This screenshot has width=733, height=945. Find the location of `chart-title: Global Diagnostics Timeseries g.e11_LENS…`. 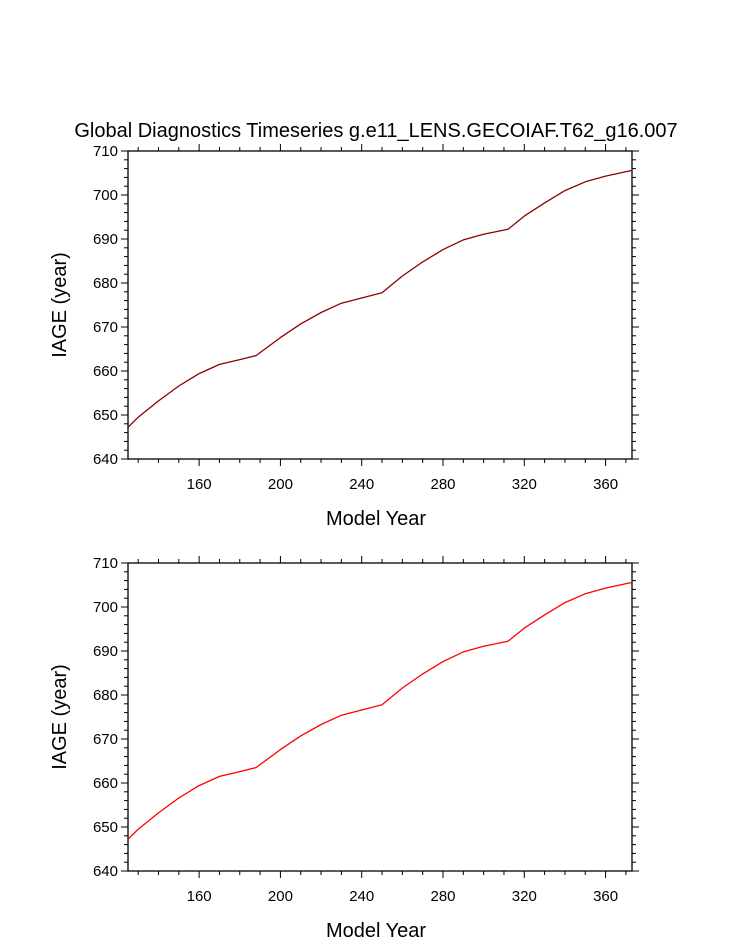

chart-title: Global Diagnostics Timeseries g.e11_LENS… is located at coordinates (375, 131).